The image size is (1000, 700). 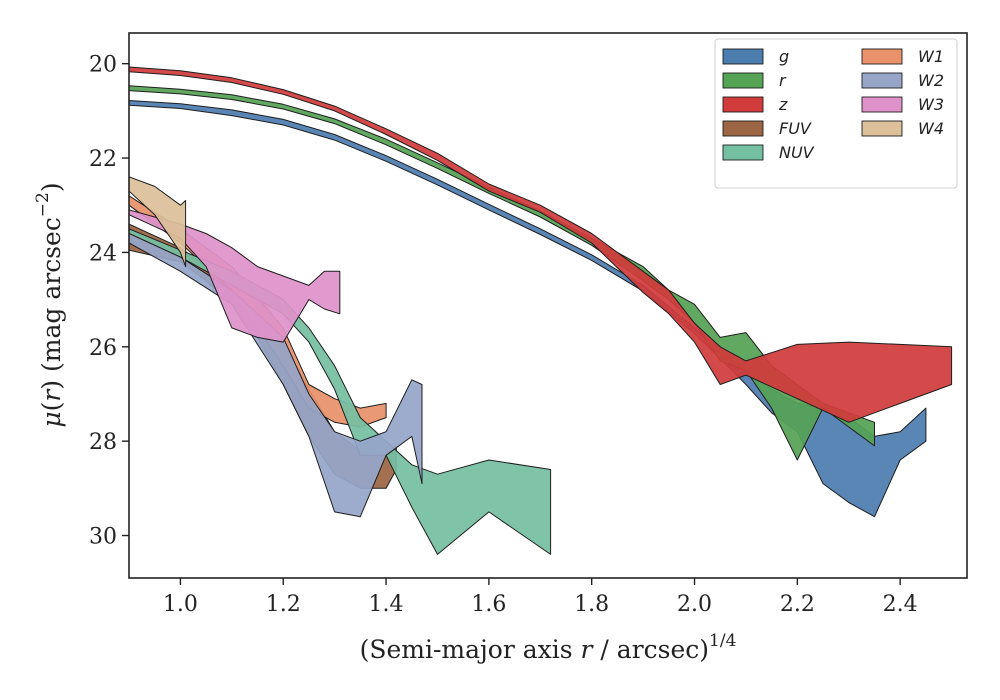 What do you see at coordinates (882, 128) in the screenshot?
I see `legend-swatch-w4` at bounding box center [882, 128].